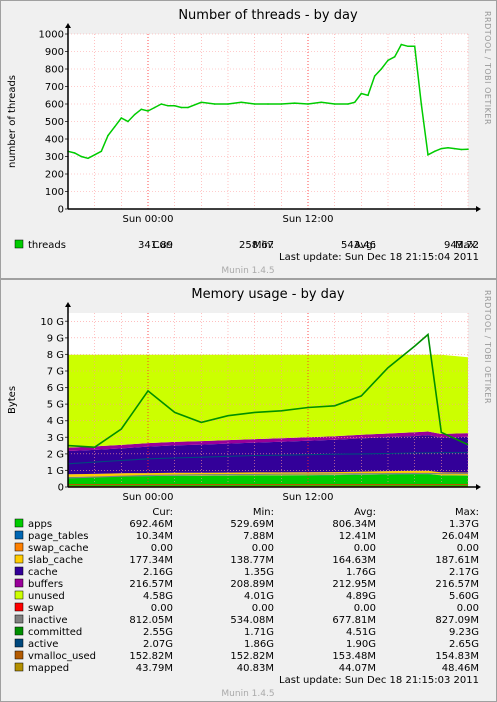 Image resolution: width=497 pixels, height=702 pixels. Describe the element at coordinates (252, 560) in the screenshot. I see `legend-value: 138.77M` at that location.